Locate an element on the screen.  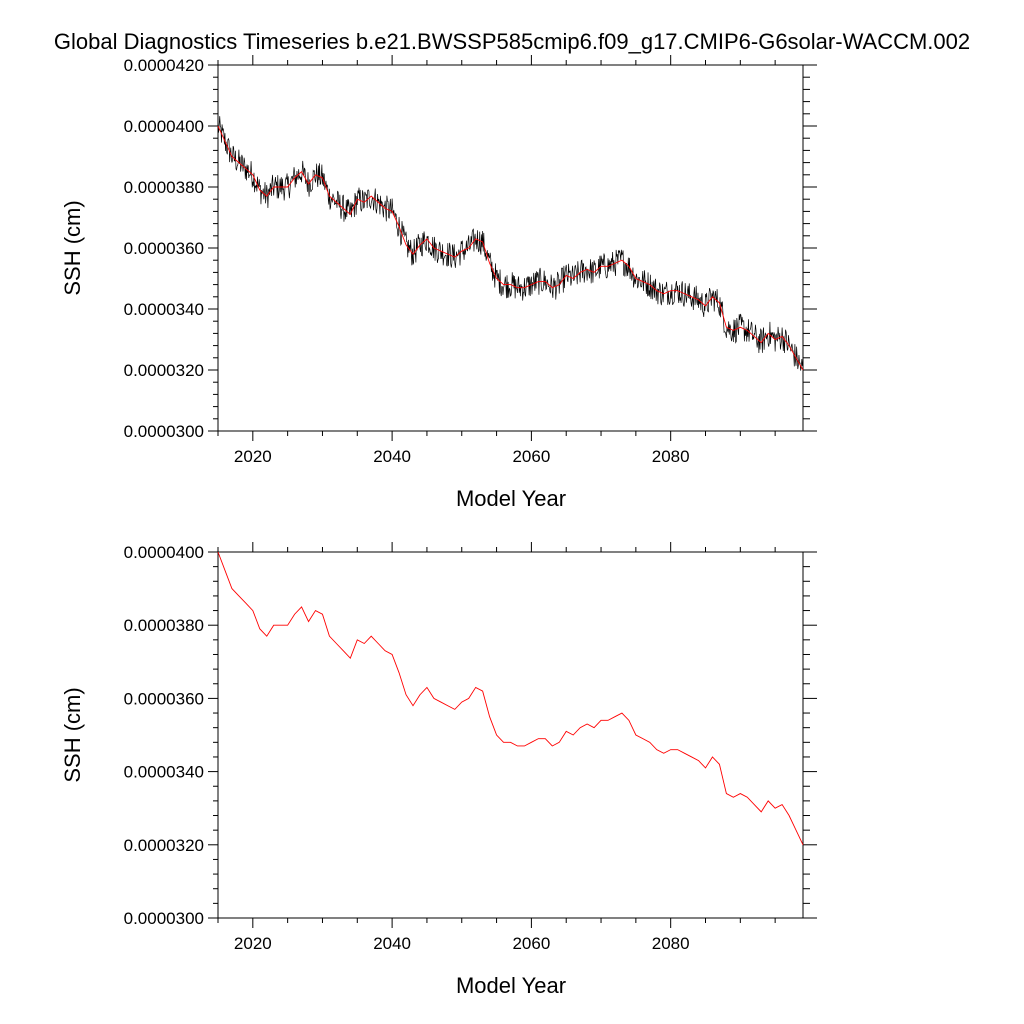
bottom-y-tick-label: 0.0000320 is located at coordinates (164, 845).